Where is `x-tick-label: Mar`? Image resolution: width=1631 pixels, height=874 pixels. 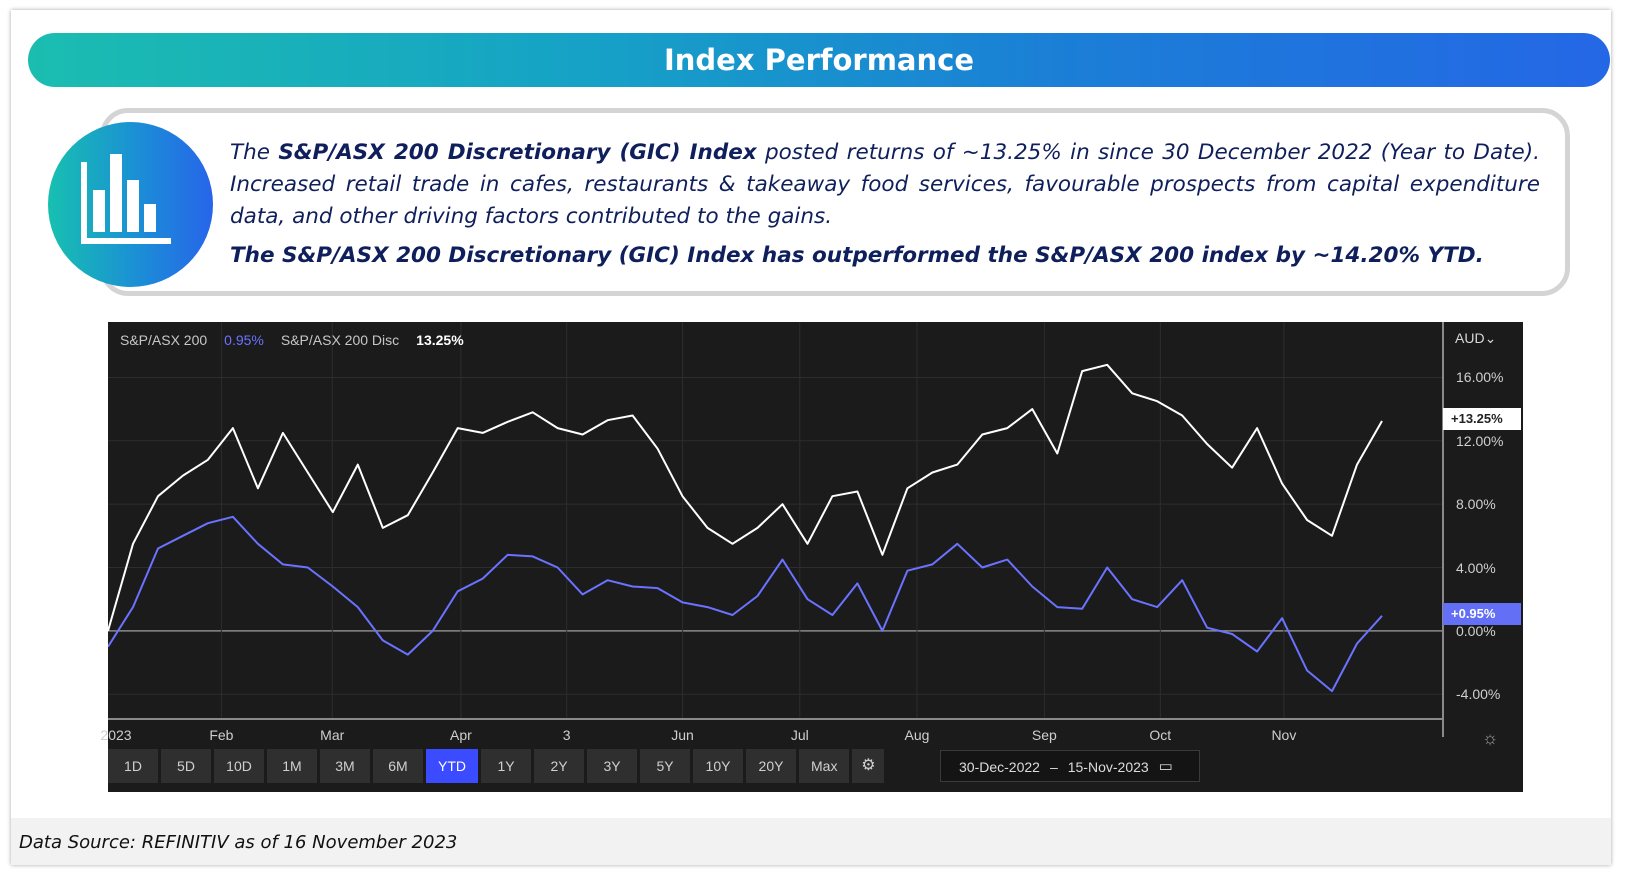 x-tick-label: Mar is located at coordinates (332, 735).